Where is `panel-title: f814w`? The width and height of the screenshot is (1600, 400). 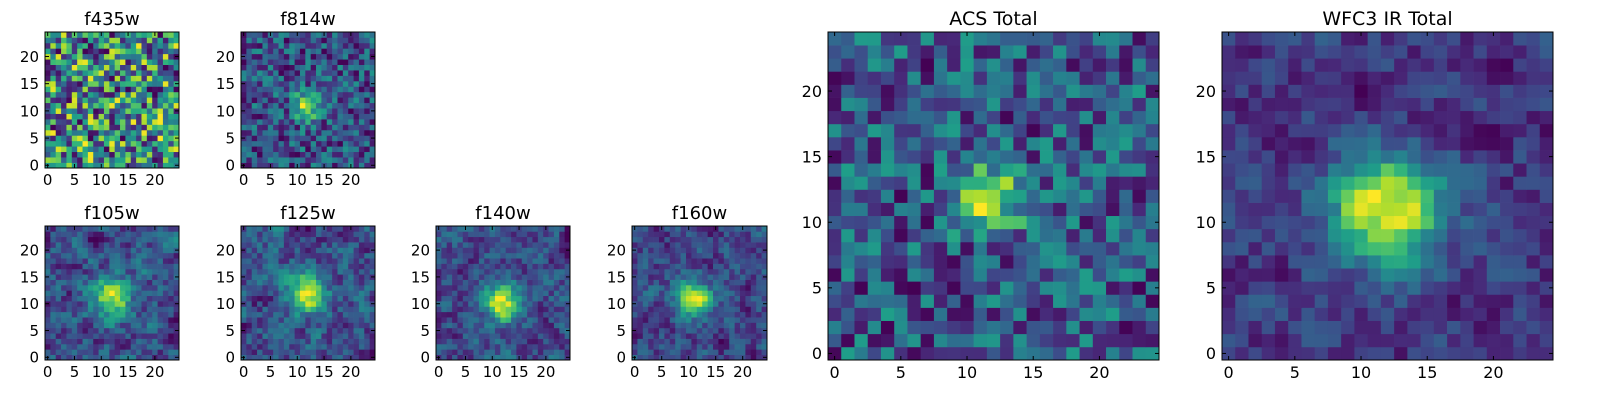 panel-title: f814w is located at coordinates (307, 19).